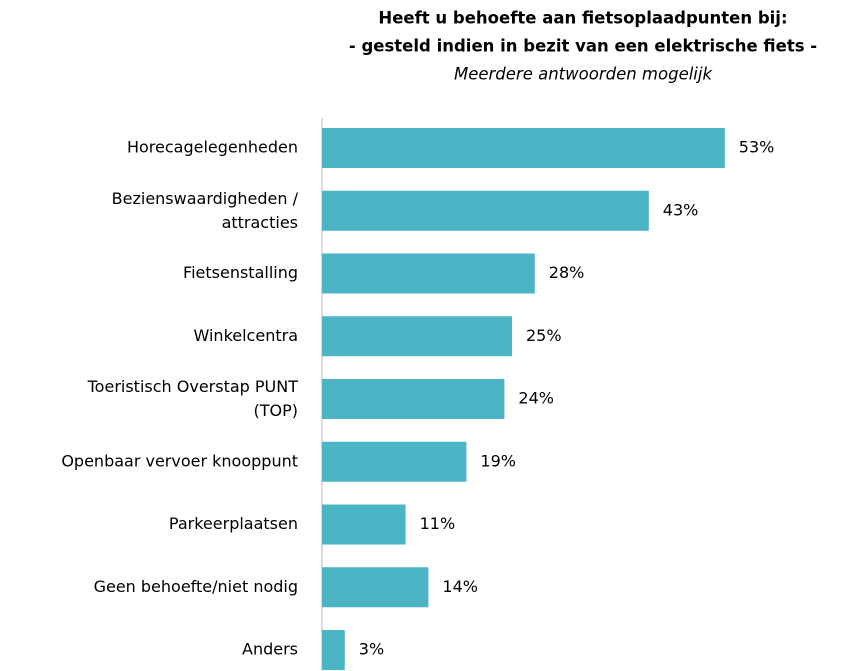  Describe the element at coordinates (233, 523) in the screenshot. I see `y-tick-label: Parkeerplaatsen` at that location.